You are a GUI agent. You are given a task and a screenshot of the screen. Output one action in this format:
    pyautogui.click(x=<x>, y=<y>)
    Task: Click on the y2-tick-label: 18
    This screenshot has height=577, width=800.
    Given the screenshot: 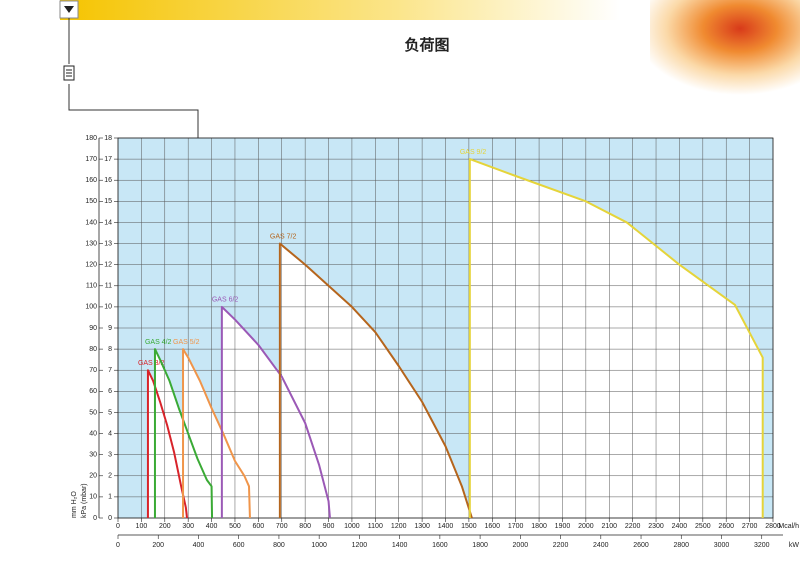 What is the action you would take?
    pyautogui.click(x=108, y=138)
    